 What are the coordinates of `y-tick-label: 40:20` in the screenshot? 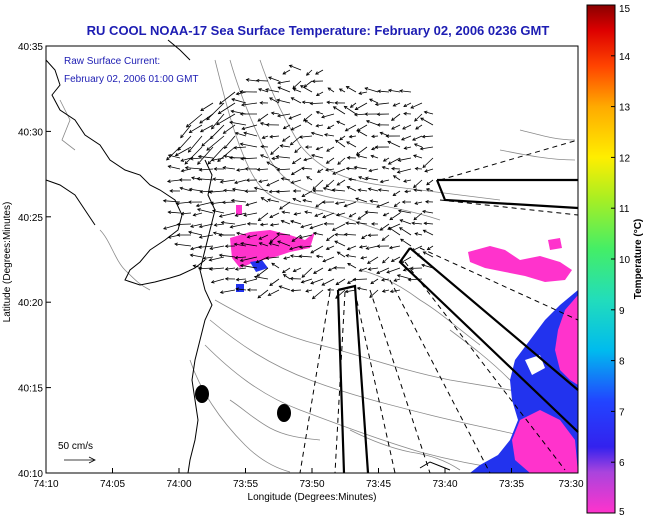 It's located at (30, 303).